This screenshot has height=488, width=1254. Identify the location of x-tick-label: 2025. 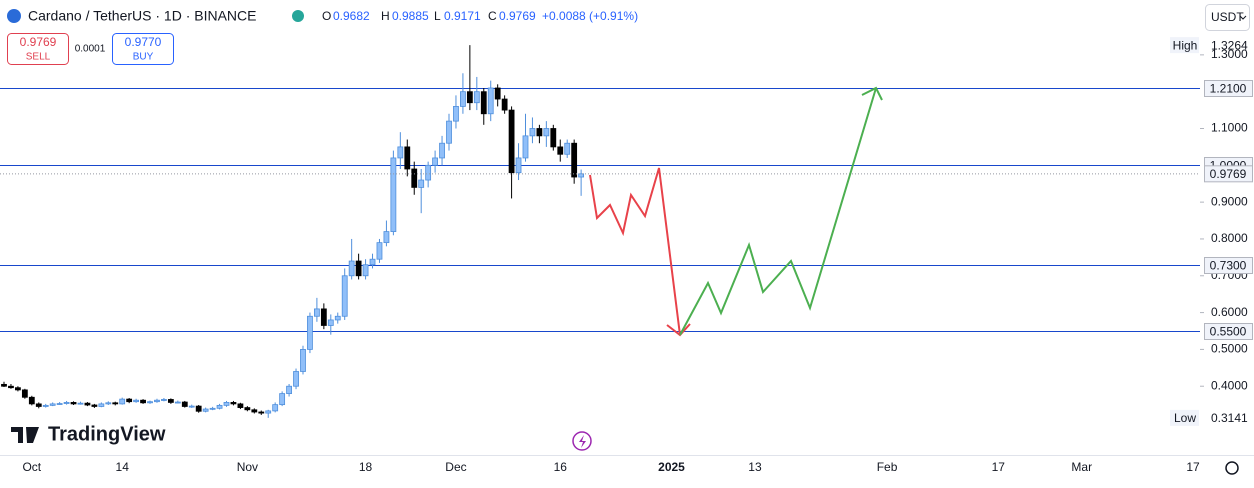
(671, 467).